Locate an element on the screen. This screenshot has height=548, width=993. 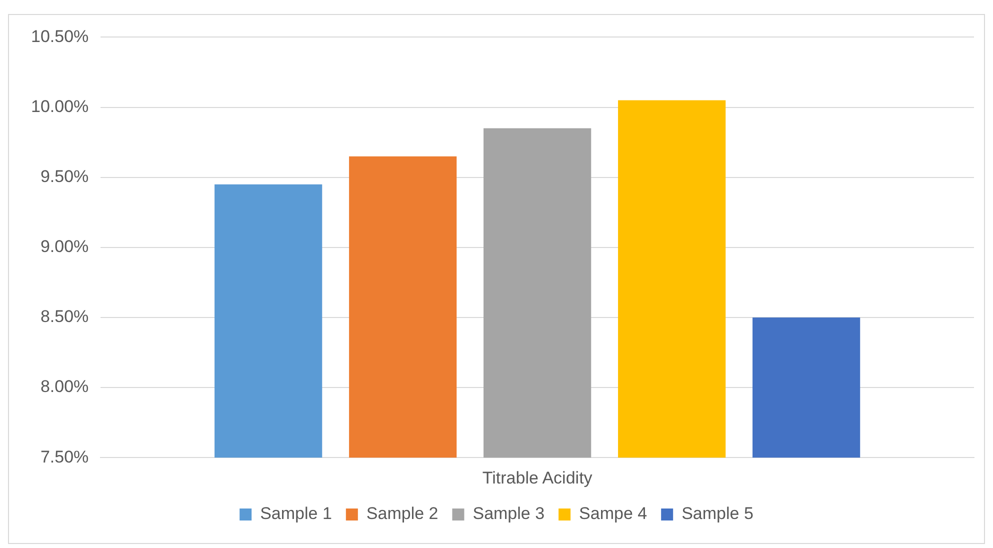
legend-label: Sample 5 is located at coordinates (718, 514).